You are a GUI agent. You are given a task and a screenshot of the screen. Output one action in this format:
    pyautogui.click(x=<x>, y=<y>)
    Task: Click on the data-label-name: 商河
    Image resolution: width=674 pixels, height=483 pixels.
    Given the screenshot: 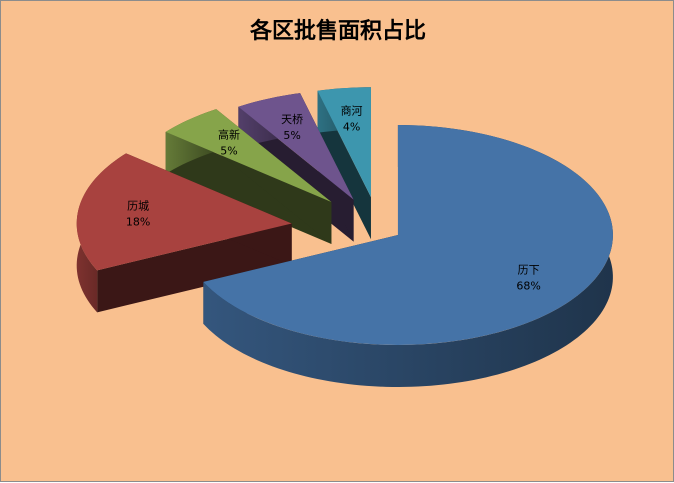 What is the action you would take?
    pyautogui.click(x=352, y=111)
    